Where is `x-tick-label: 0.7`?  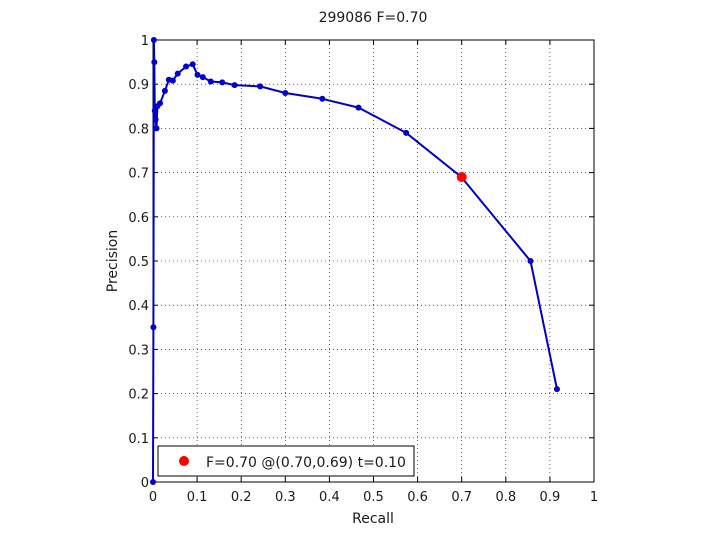 x-tick-label: 0.7 is located at coordinates (461, 497).